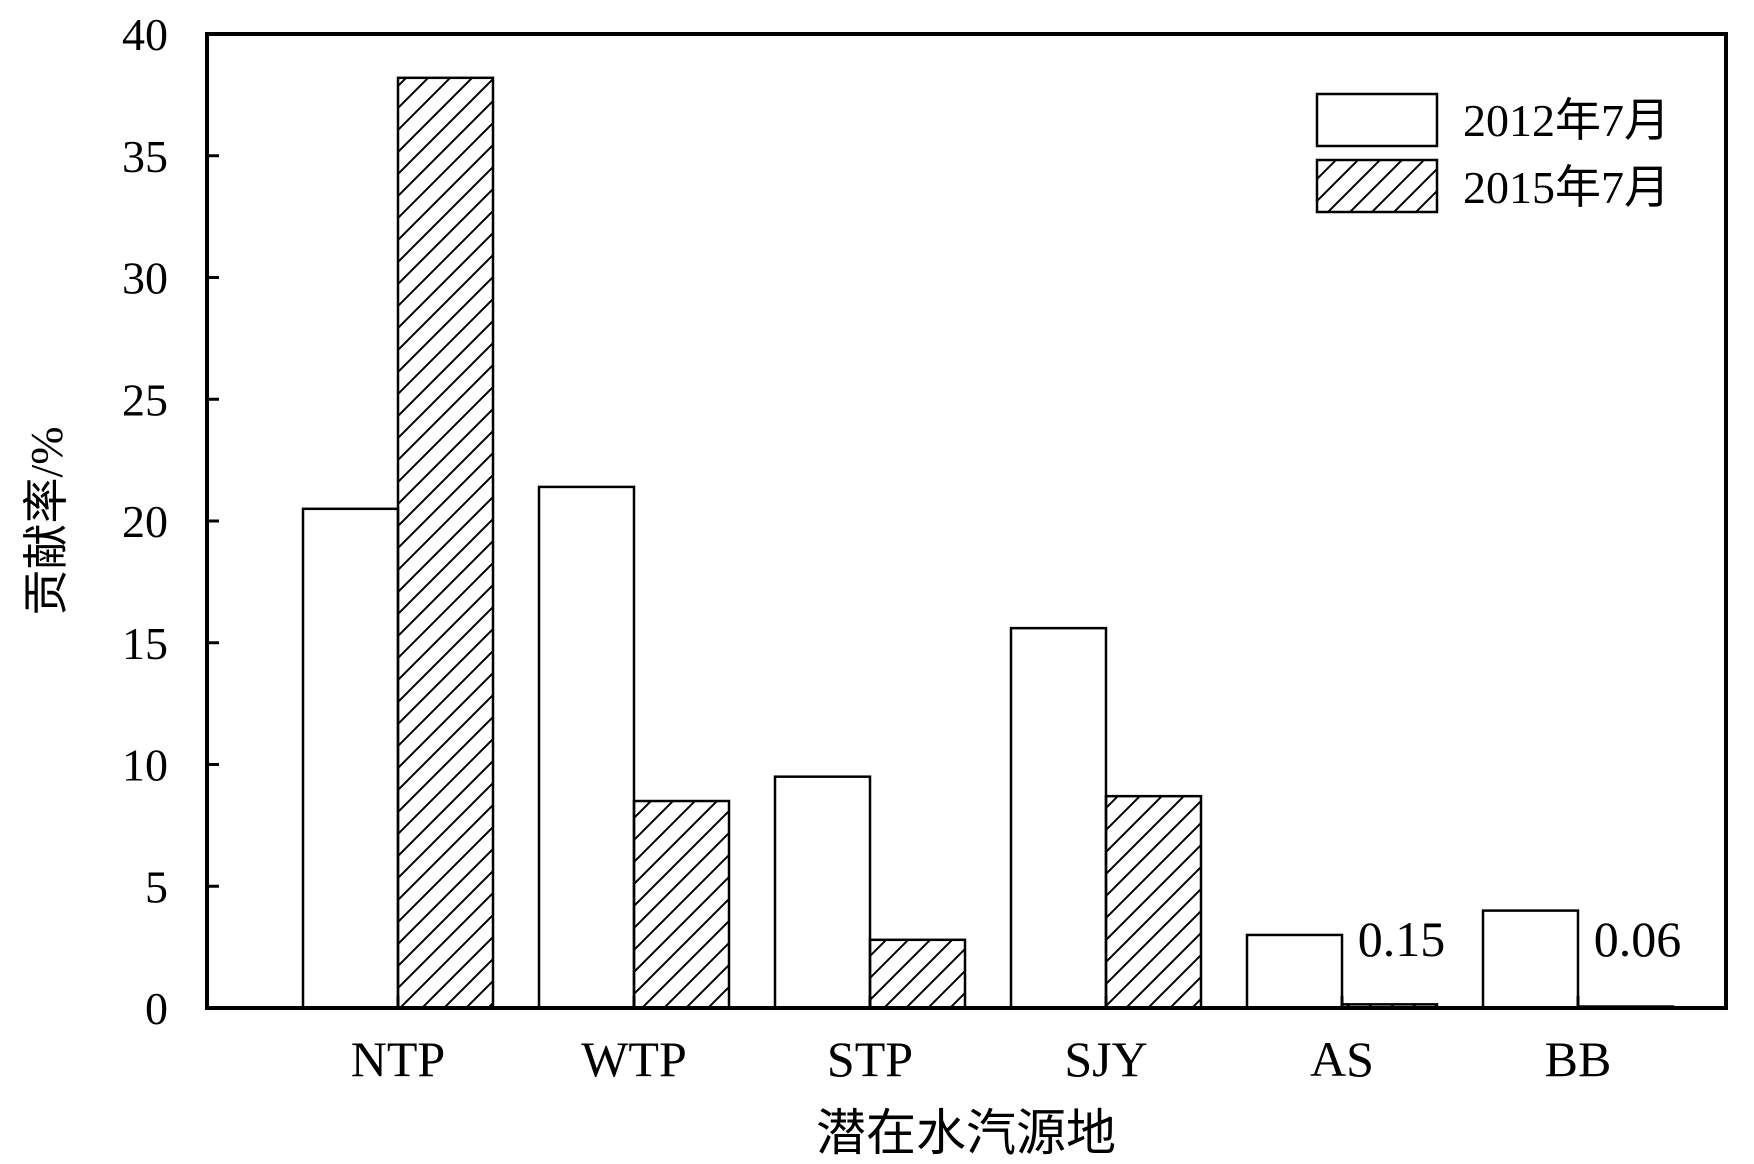  Describe the element at coordinates (1377, 120) in the screenshot. I see `legend-swatch-2012` at that location.